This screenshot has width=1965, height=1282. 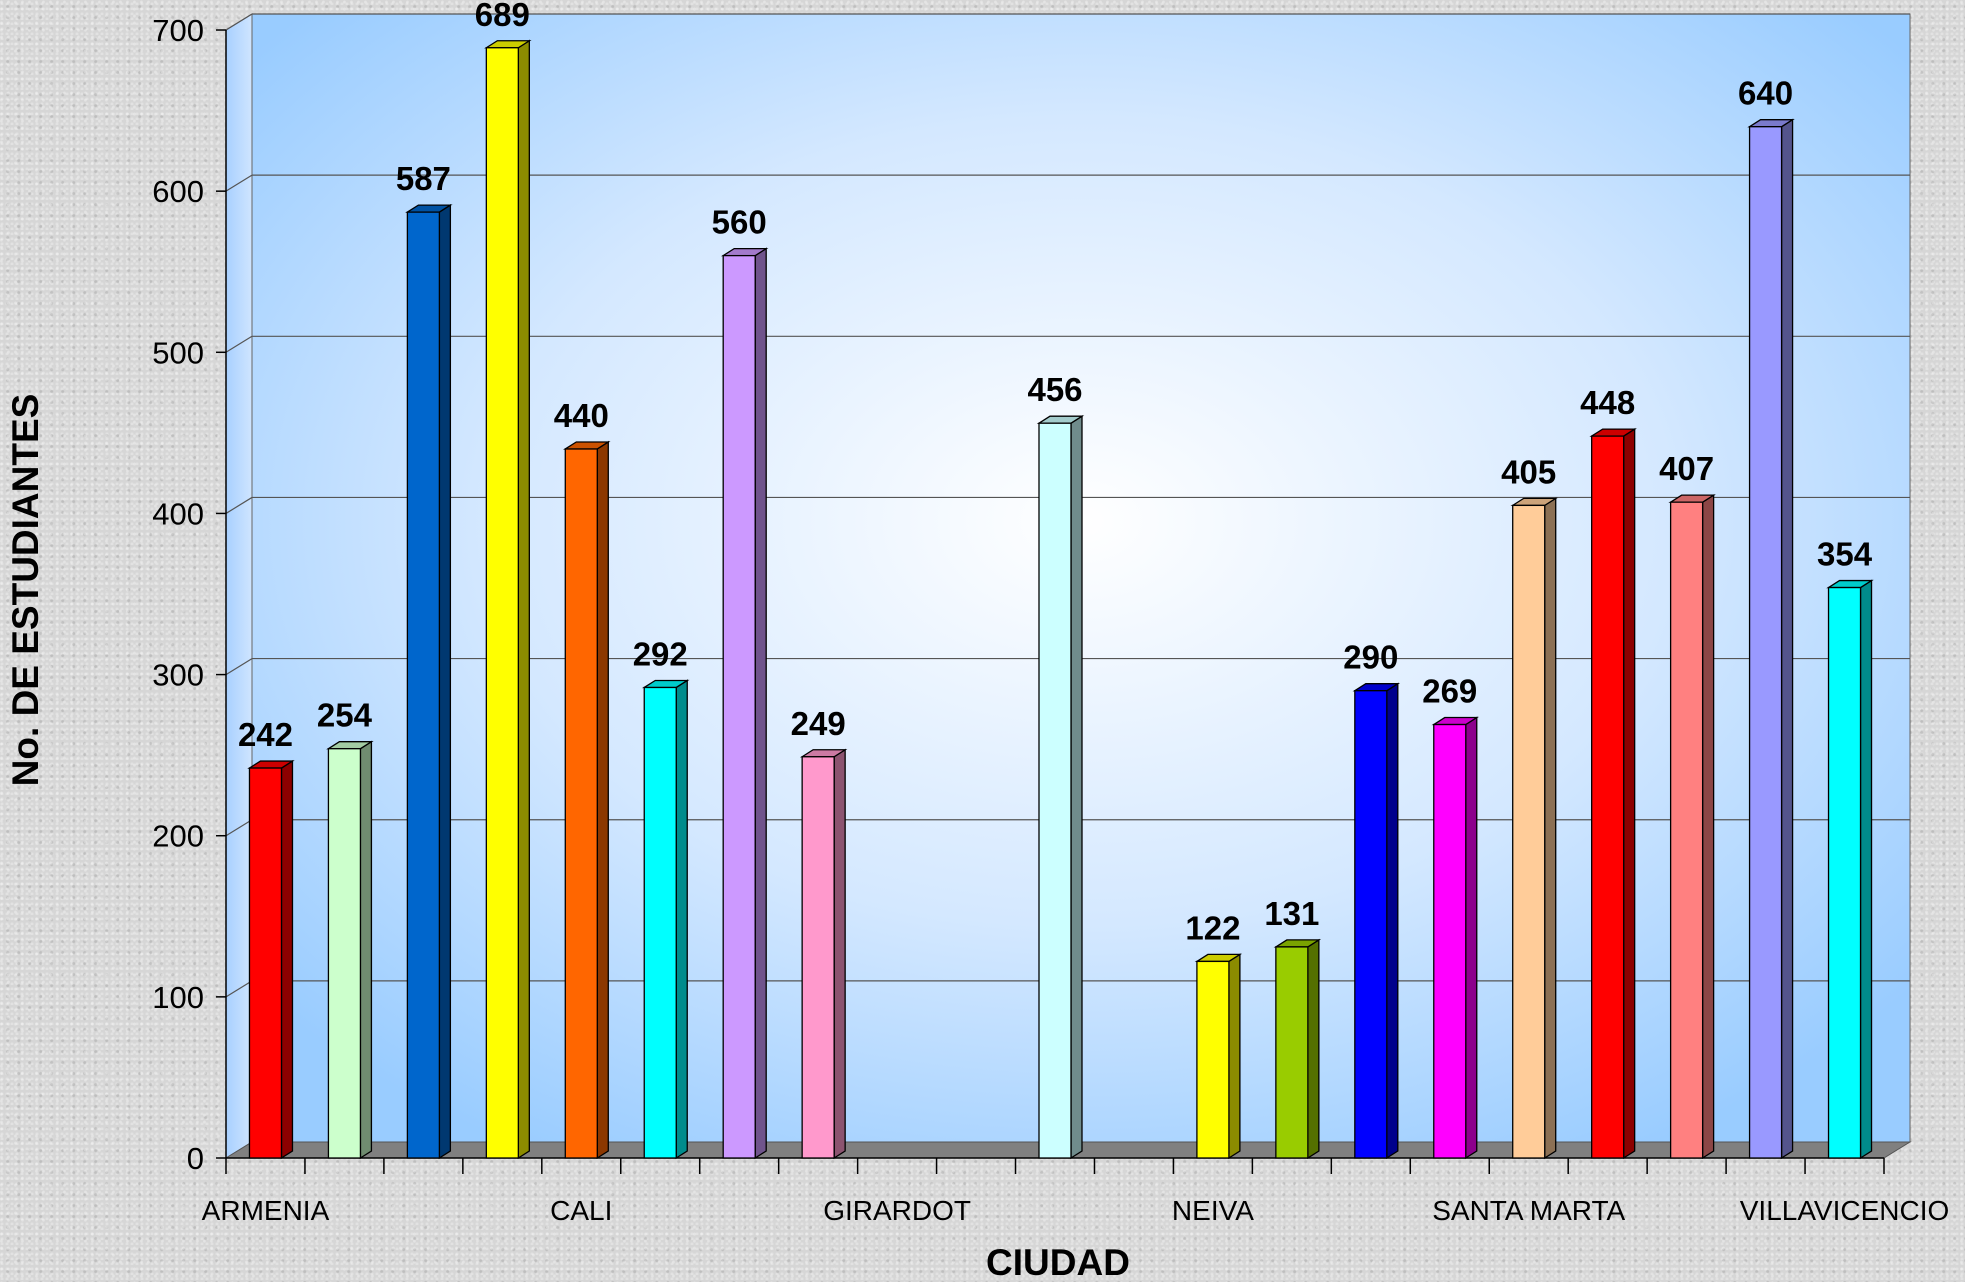 What do you see at coordinates (502, 16) in the screenshot?
I see `bar-value-label: 689` at bounding box center [502, 16].